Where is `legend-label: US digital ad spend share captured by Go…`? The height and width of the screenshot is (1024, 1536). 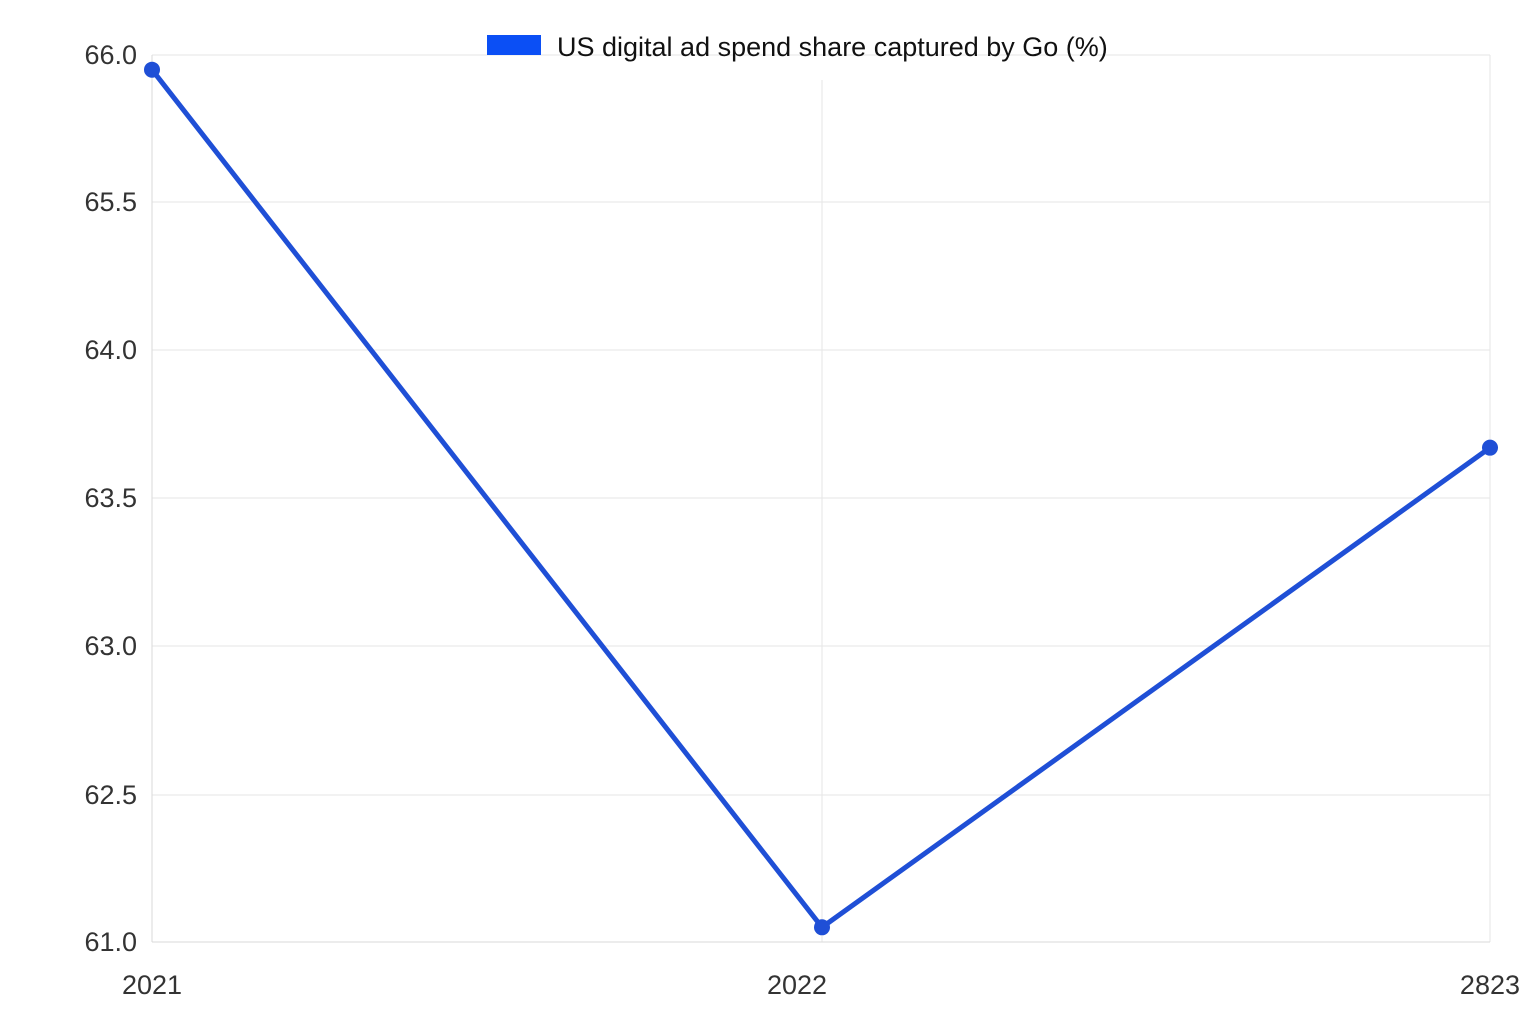
legend-label: US digital ad spend share captured by Go… is located at coordinates (832, 47).